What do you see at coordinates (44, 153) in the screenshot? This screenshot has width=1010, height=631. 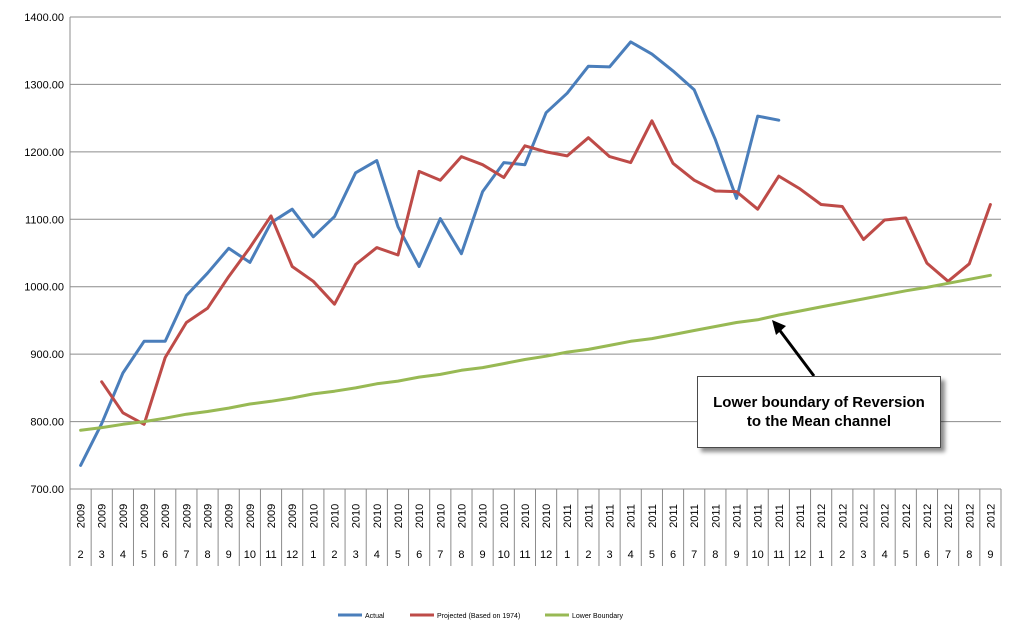 I see `y-tick-label: 1200.00` at bounding box center [44, 153].